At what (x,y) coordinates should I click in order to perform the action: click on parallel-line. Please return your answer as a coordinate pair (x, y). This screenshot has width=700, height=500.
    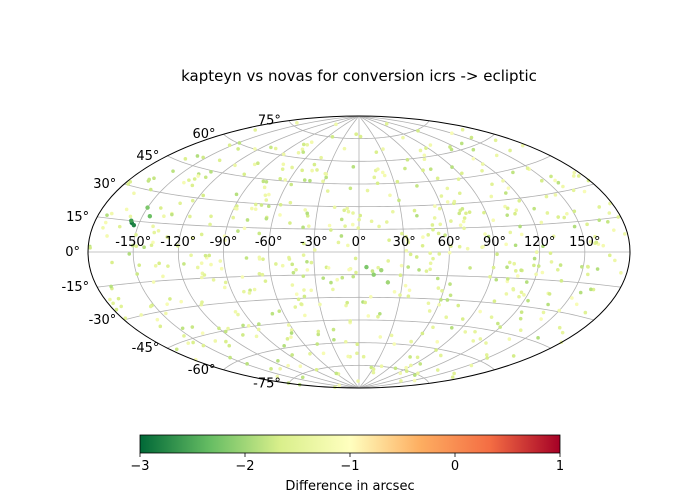
    Looking at the image, I should click on (359, 195).